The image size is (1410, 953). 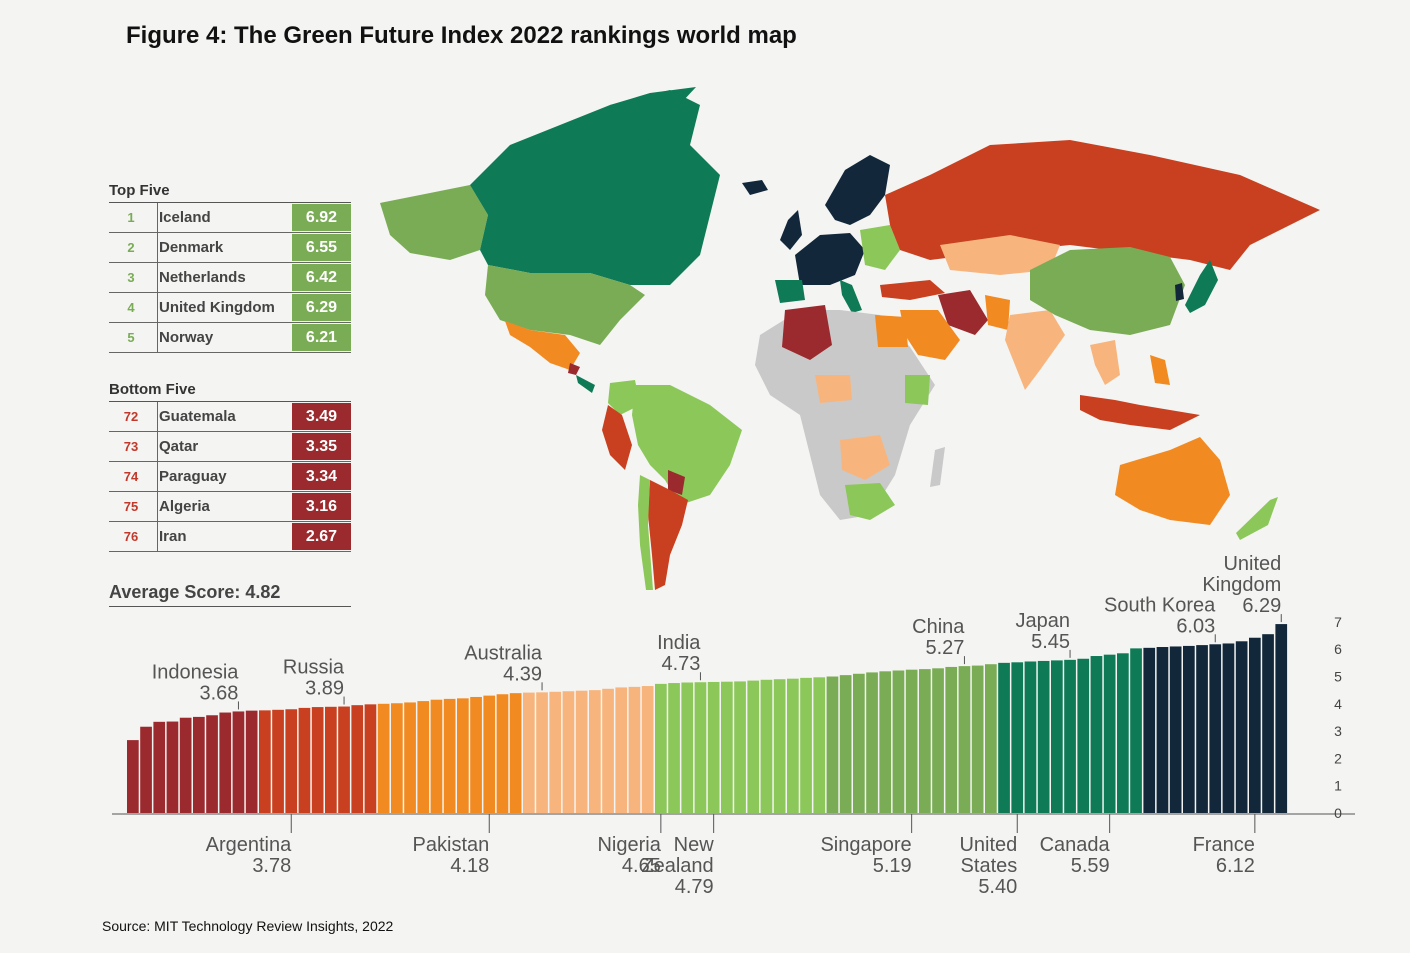 I want to click on rank-number: 72, so click(x=131, y=416).